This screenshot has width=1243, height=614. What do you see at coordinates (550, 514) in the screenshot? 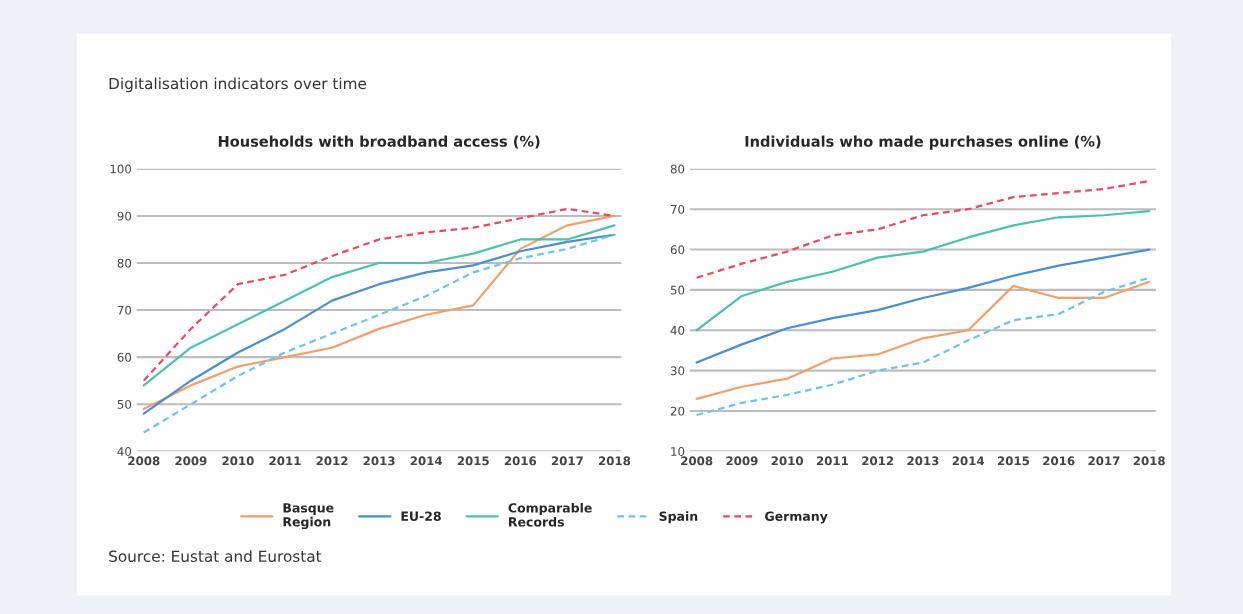
I see `legend-label: Comparable Records` at bounding box center [550, 514].